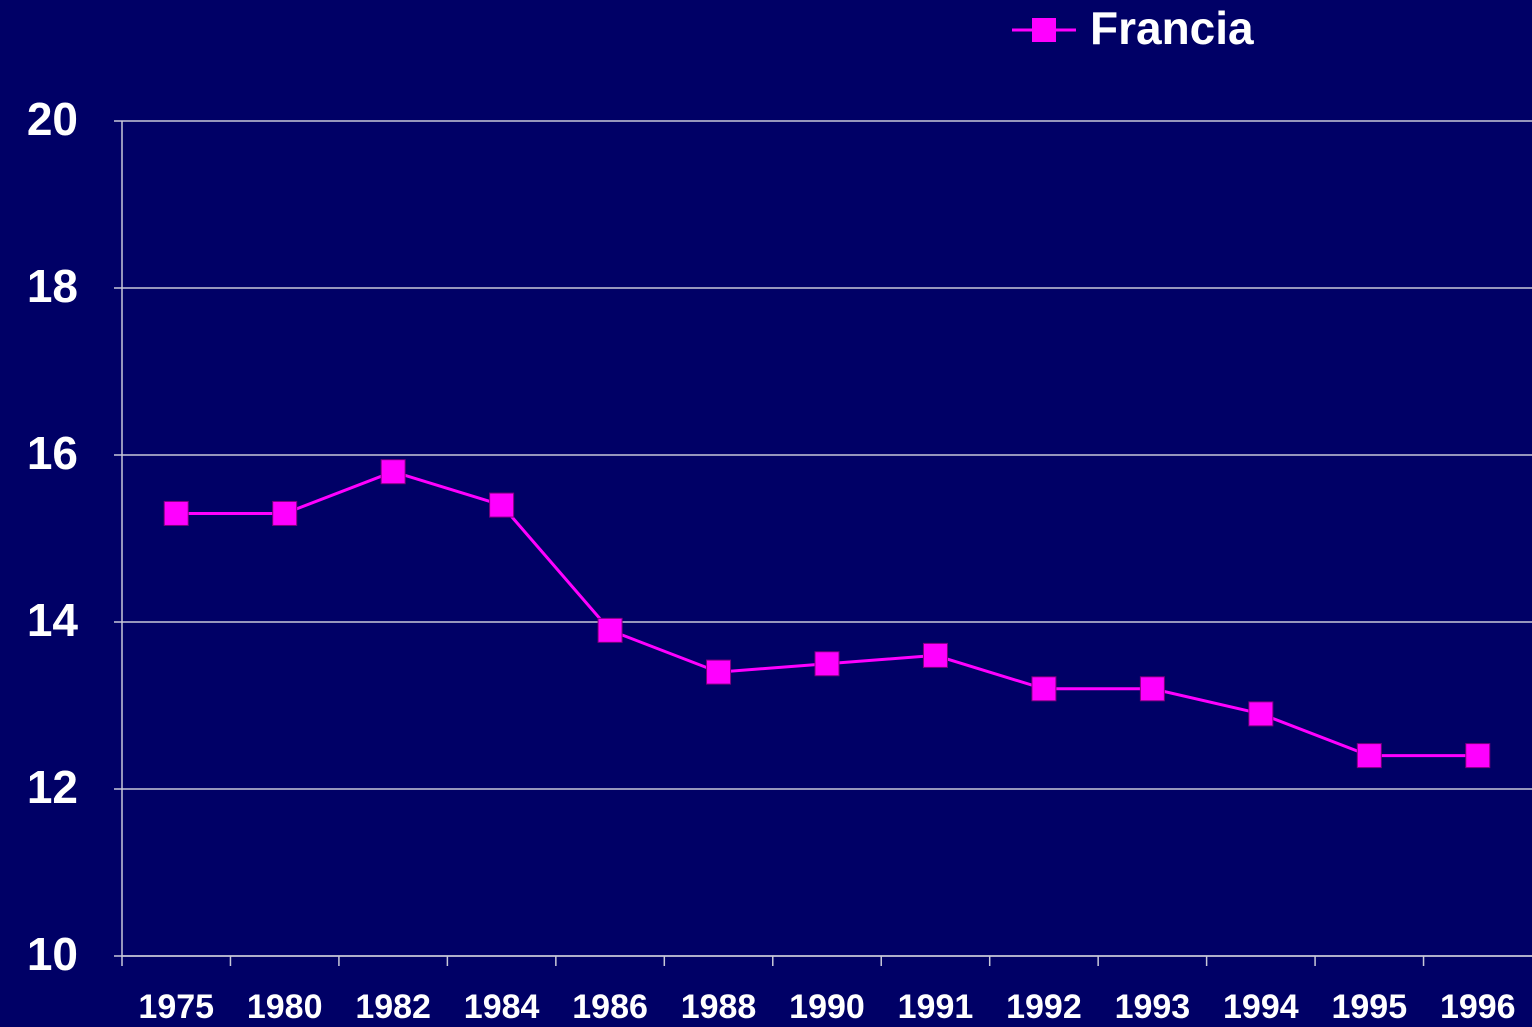 The image size is (1532, 1027). I want to click on x-tick-label: 1980, so click(285, 1007).